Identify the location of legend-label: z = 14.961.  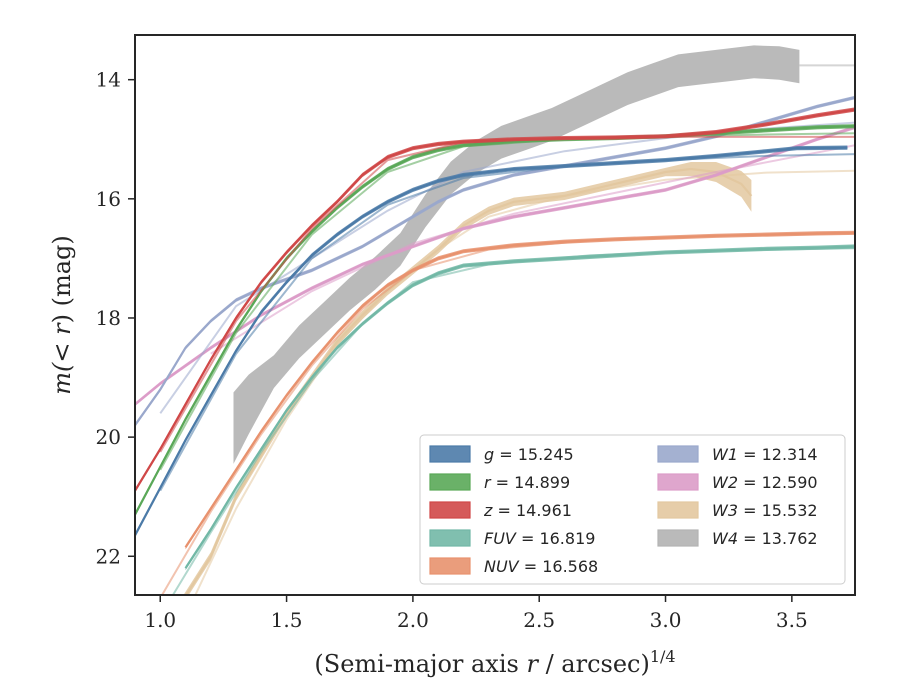
(527, 510).